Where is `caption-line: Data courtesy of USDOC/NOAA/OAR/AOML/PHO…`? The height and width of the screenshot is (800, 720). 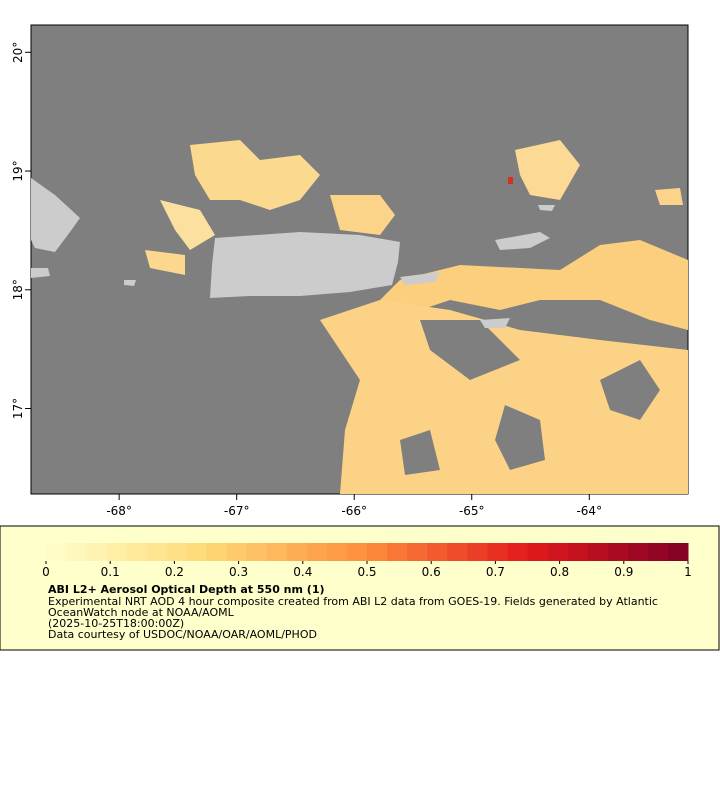 caption-line: Data courtesy of USDOC/NOAA/OAR/AOML/PHO… is located at coordinates (182, 634).